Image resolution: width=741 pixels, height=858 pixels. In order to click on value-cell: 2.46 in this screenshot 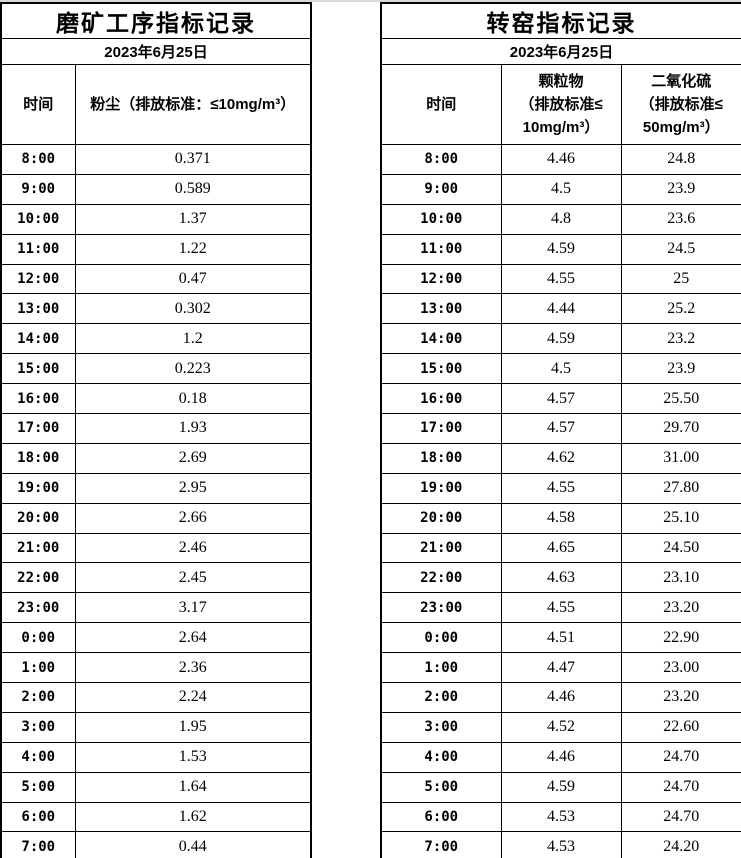, I will do `click(193, 548)`.